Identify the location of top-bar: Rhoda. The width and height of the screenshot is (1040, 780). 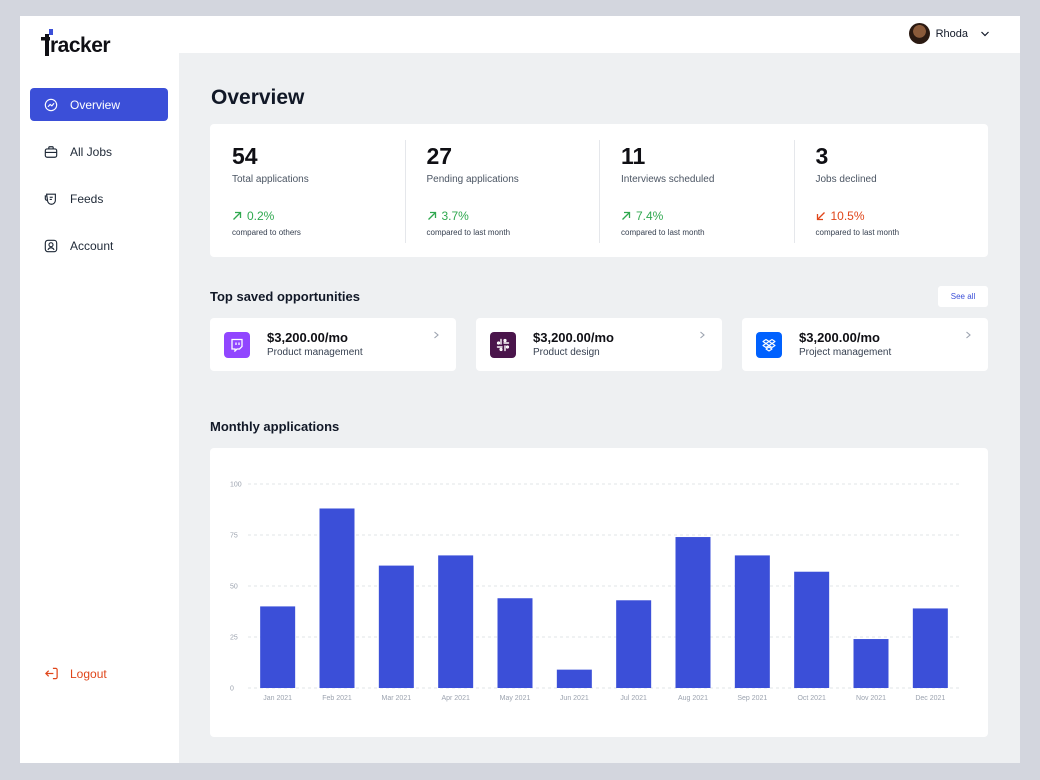
(599, 34).